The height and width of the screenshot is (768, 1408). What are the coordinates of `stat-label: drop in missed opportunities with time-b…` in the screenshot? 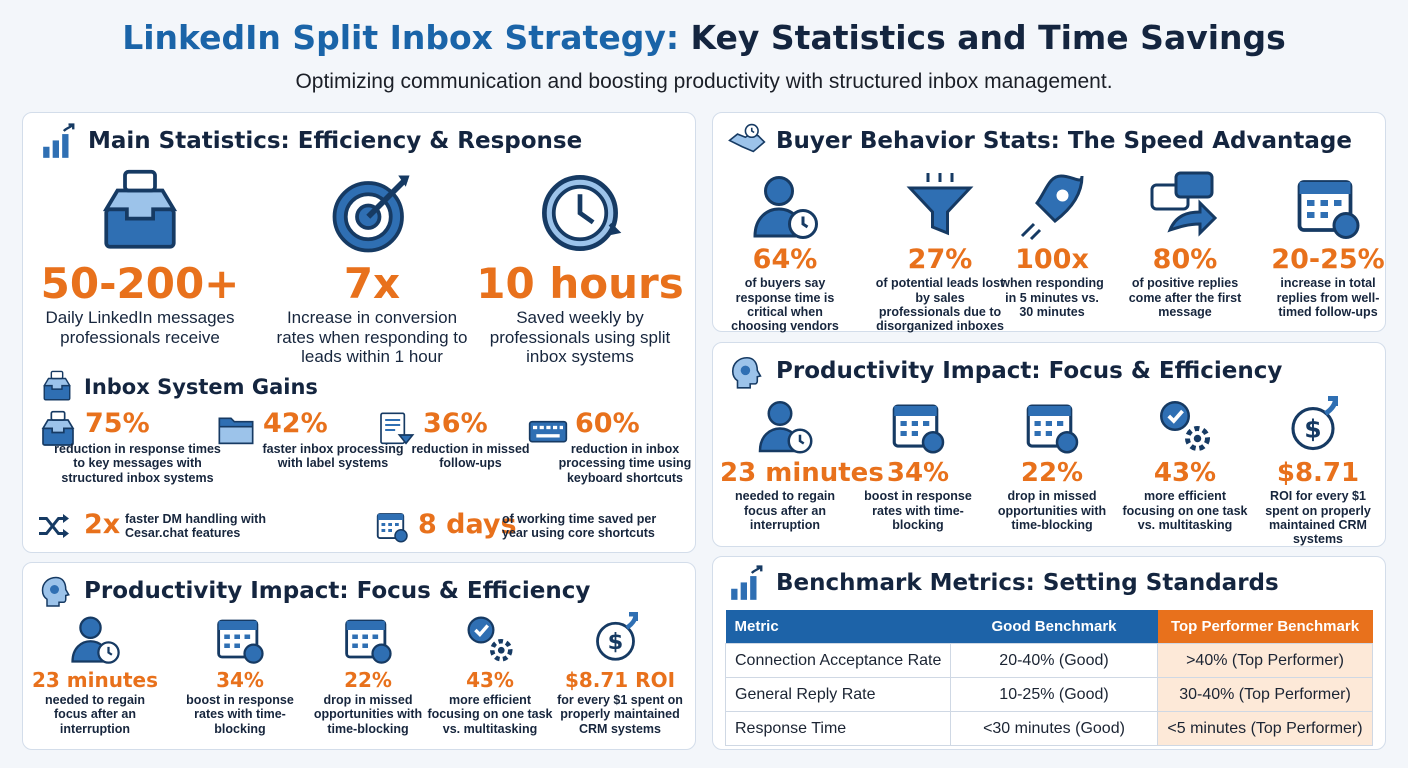 It's located at (1052, 511).